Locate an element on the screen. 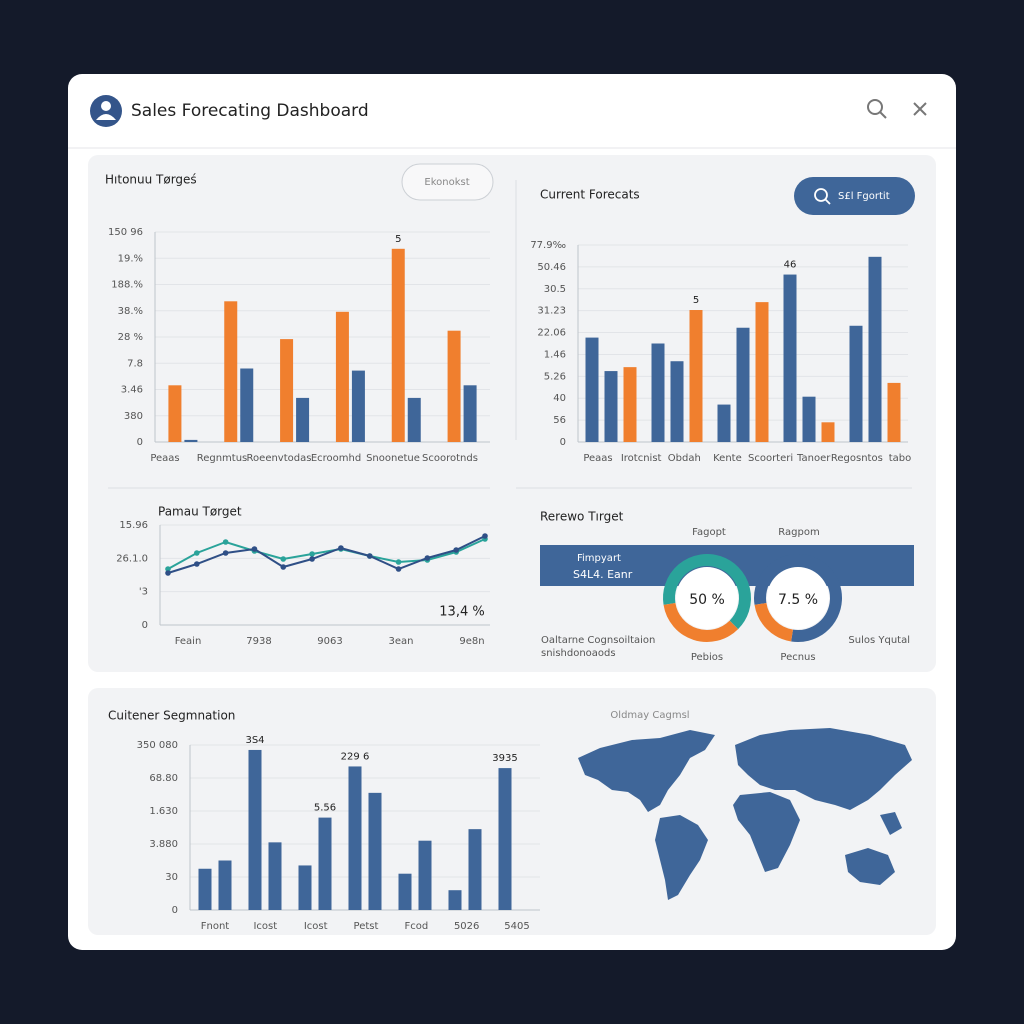 The height and width of the screenshot is (1024, 1024). header-title: Sales Forecating Dashboard is located at coordinates (250, 111).